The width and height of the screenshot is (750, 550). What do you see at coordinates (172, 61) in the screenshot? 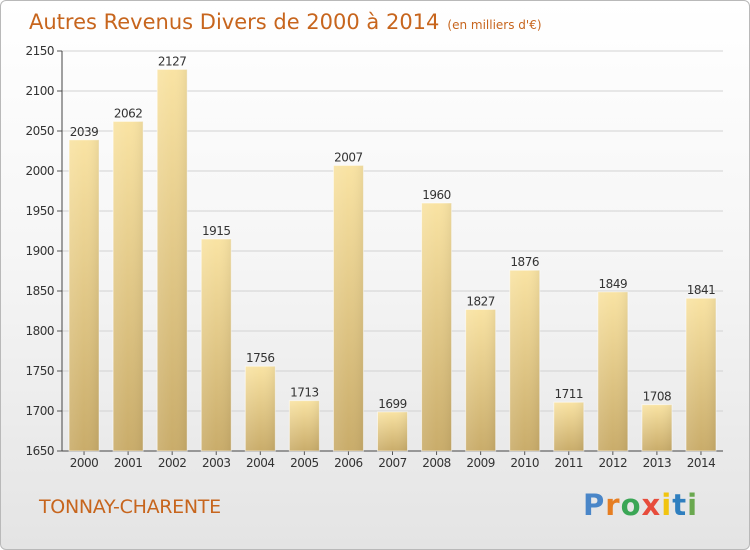
I see `data-label: 2127` at bounding box center [172, 61].